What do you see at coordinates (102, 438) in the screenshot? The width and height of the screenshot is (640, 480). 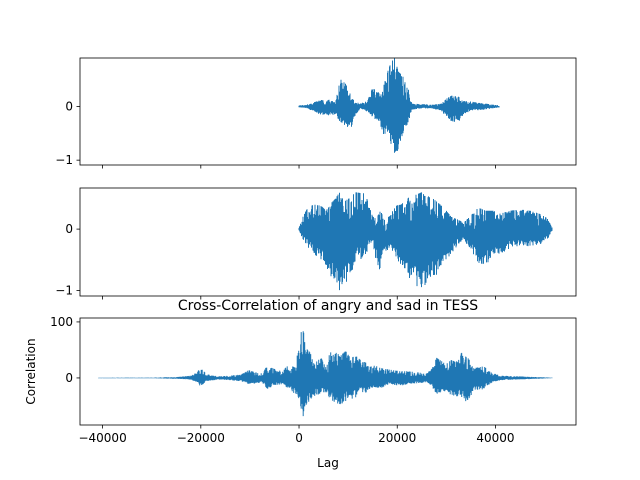 I see `x-tick-label: −40000` at bounding box center [102, 438].